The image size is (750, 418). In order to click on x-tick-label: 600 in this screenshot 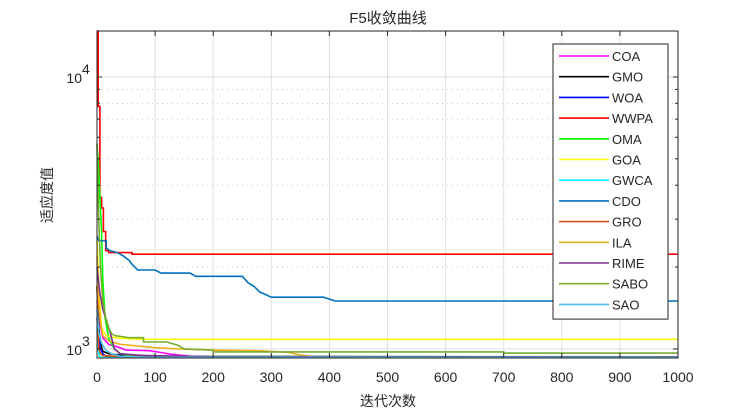, I will do `click(446, 377)`.